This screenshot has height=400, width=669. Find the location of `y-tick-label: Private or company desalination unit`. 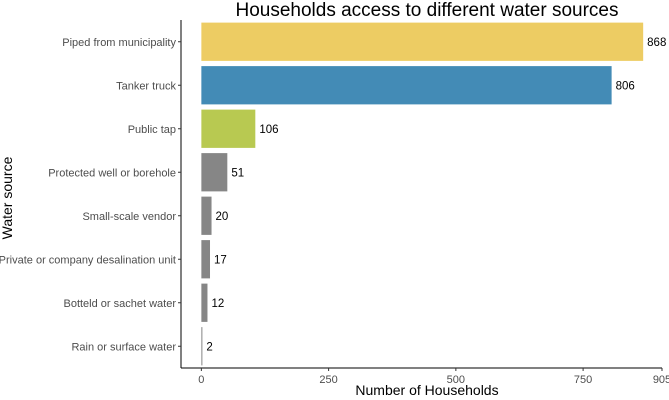

y-tick-label: Private or company desalination unit is located at coordinates (88, 260).